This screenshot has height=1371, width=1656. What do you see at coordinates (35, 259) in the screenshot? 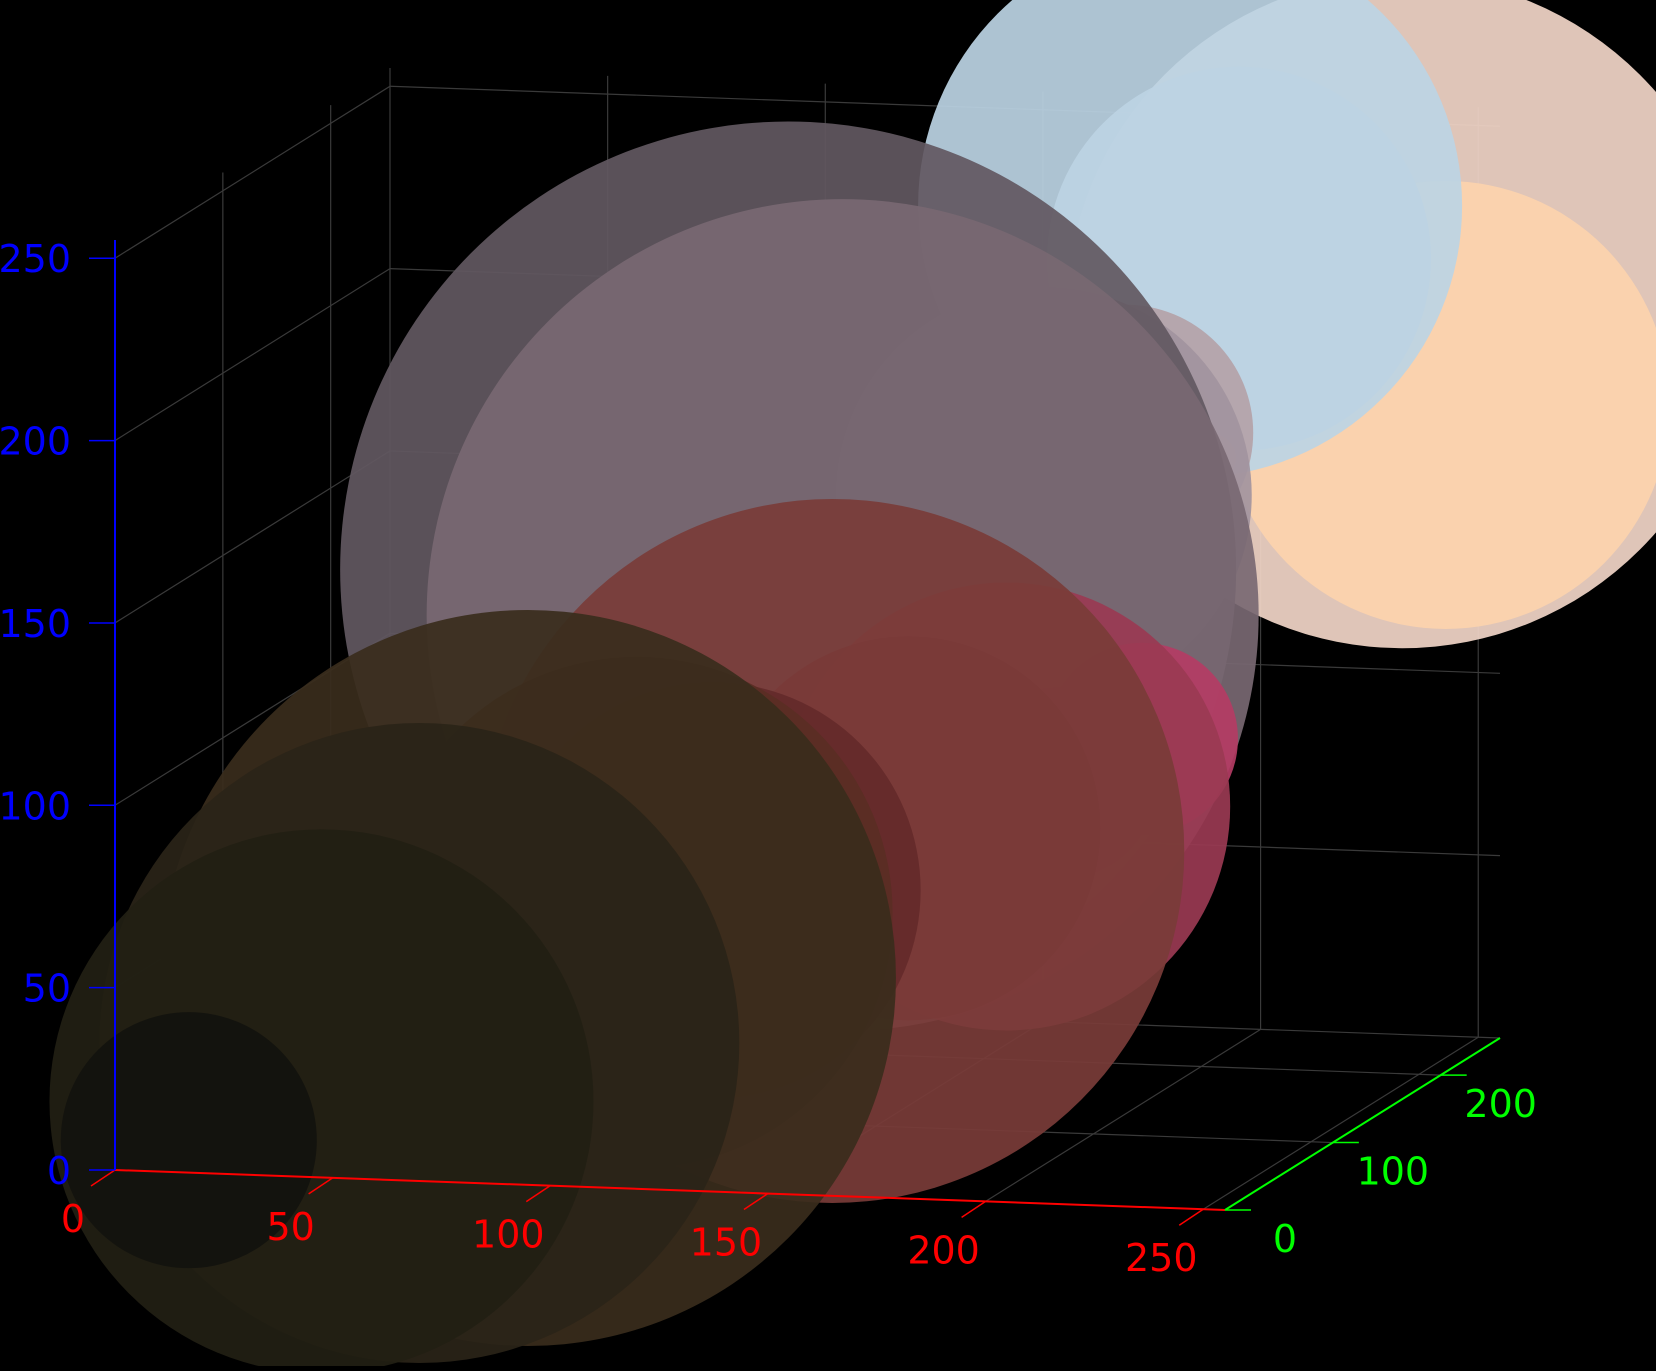
I see `z-tick-label: 250` at bounding box center [35, 259].